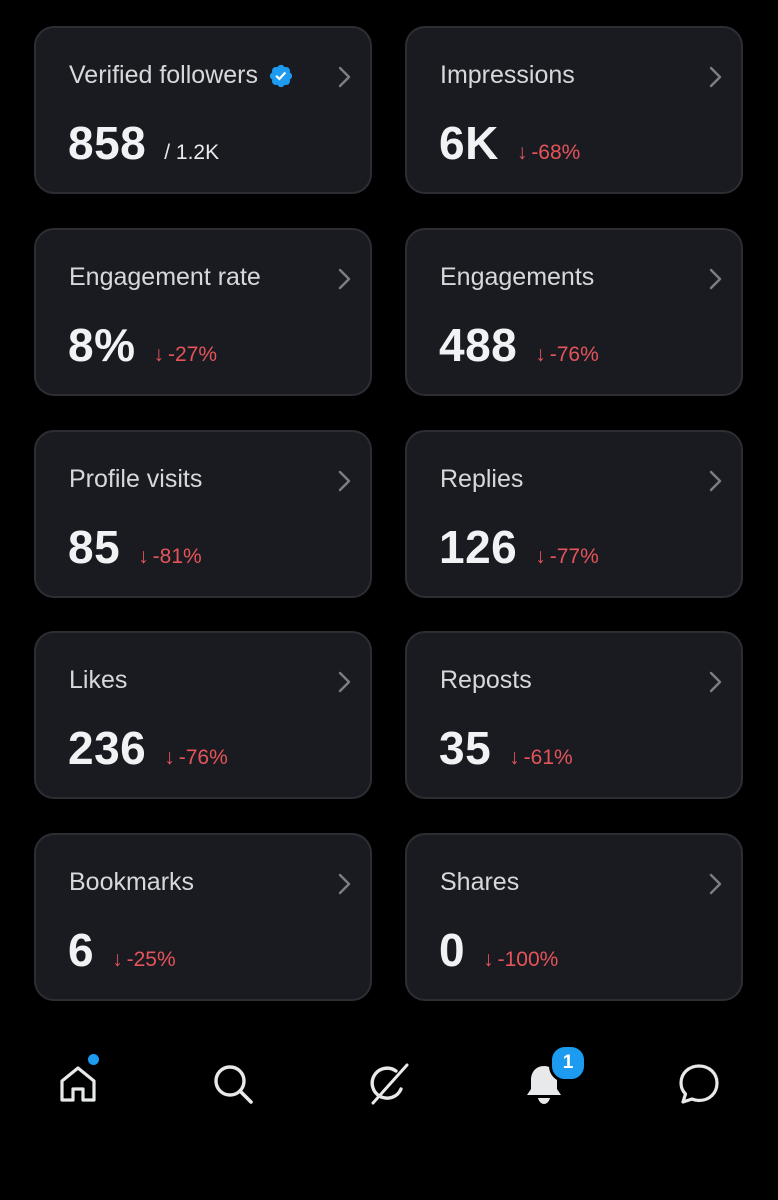 The width and height of the screenshot is (778, 1200). What do you see at coordinates (203, 110) in the screenshot?
I see `metric-card-verified-followers: Verified followers 858 / 1.2K` at bounding box center [203, 110].